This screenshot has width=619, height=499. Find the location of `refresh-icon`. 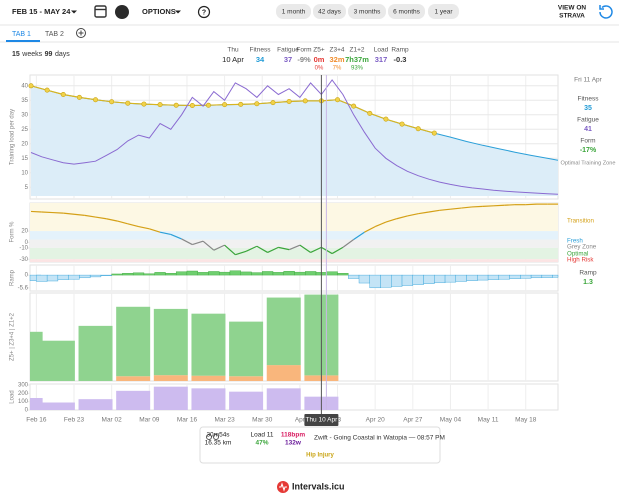

refresh-icon is located at coordinates (606, 12).